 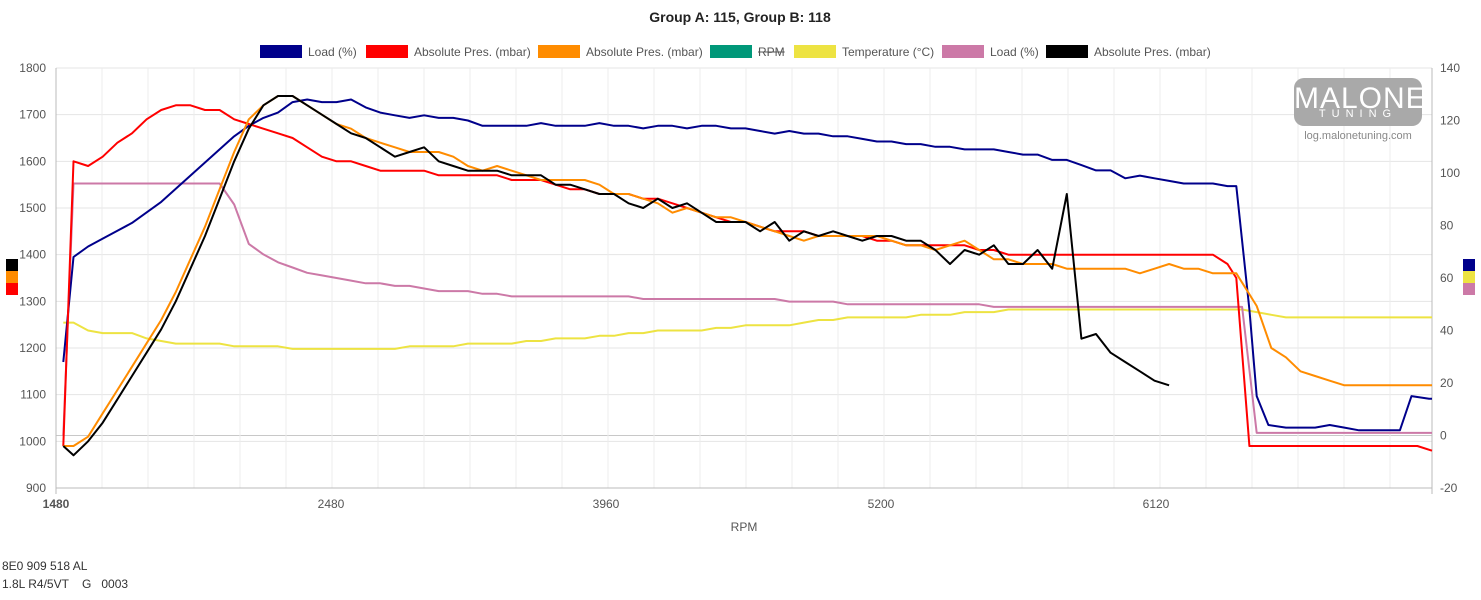 I want to click on y-left-tick-label: 900, so click(x=36, y=488).